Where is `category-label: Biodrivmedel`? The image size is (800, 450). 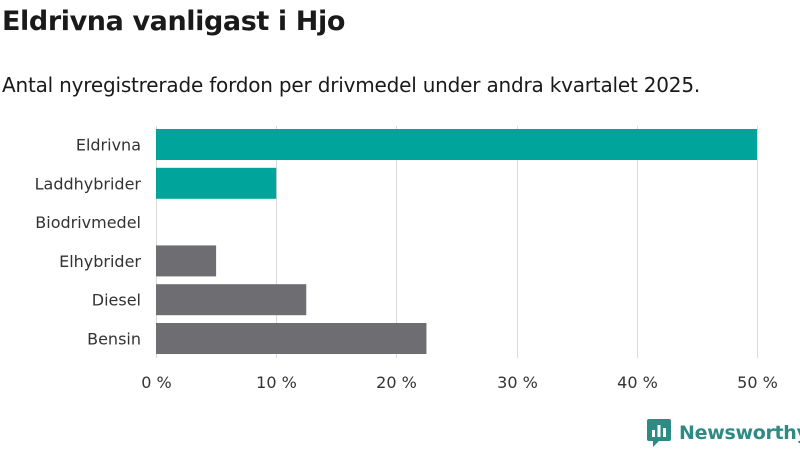
category-label: Biodrivmedel is located at coordinates (88, 222).